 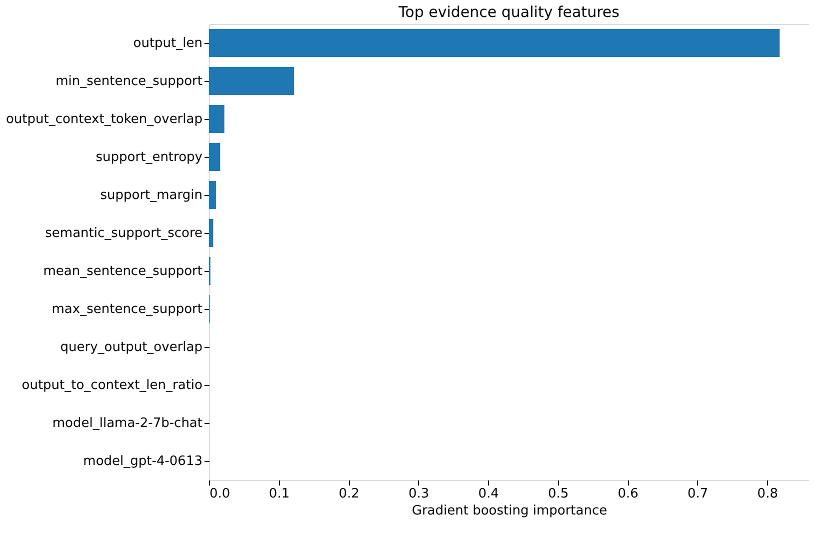 I want to click on x-tick-label: 0.0, so click(x=220, y=494).